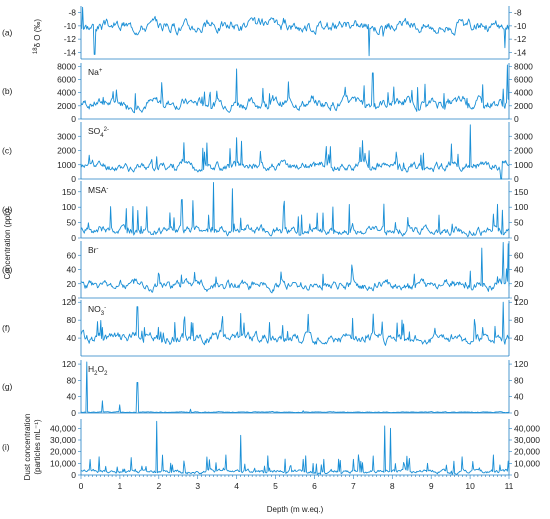 The height and width of the screenshot is (519, 550). What do you see at coordinates (519, 380) in the screenshot?
I see `y-tick-label-right: 80` at bounding box center [519, 380].